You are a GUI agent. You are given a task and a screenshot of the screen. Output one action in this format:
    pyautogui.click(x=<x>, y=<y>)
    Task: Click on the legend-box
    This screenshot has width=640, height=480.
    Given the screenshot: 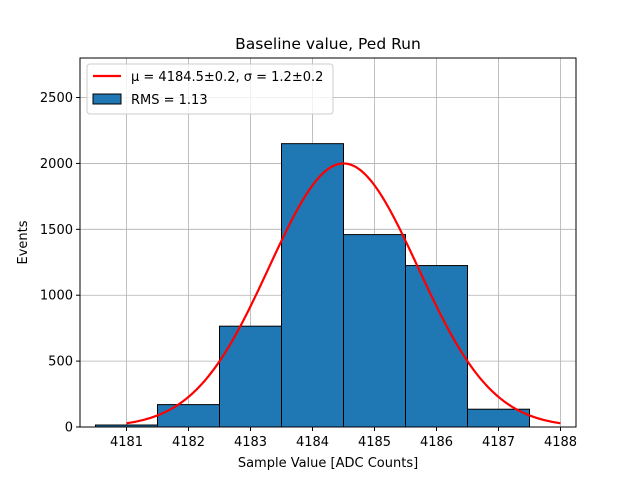 What is the action you would take?
    pyautogui.click(x=210, y=89)
    